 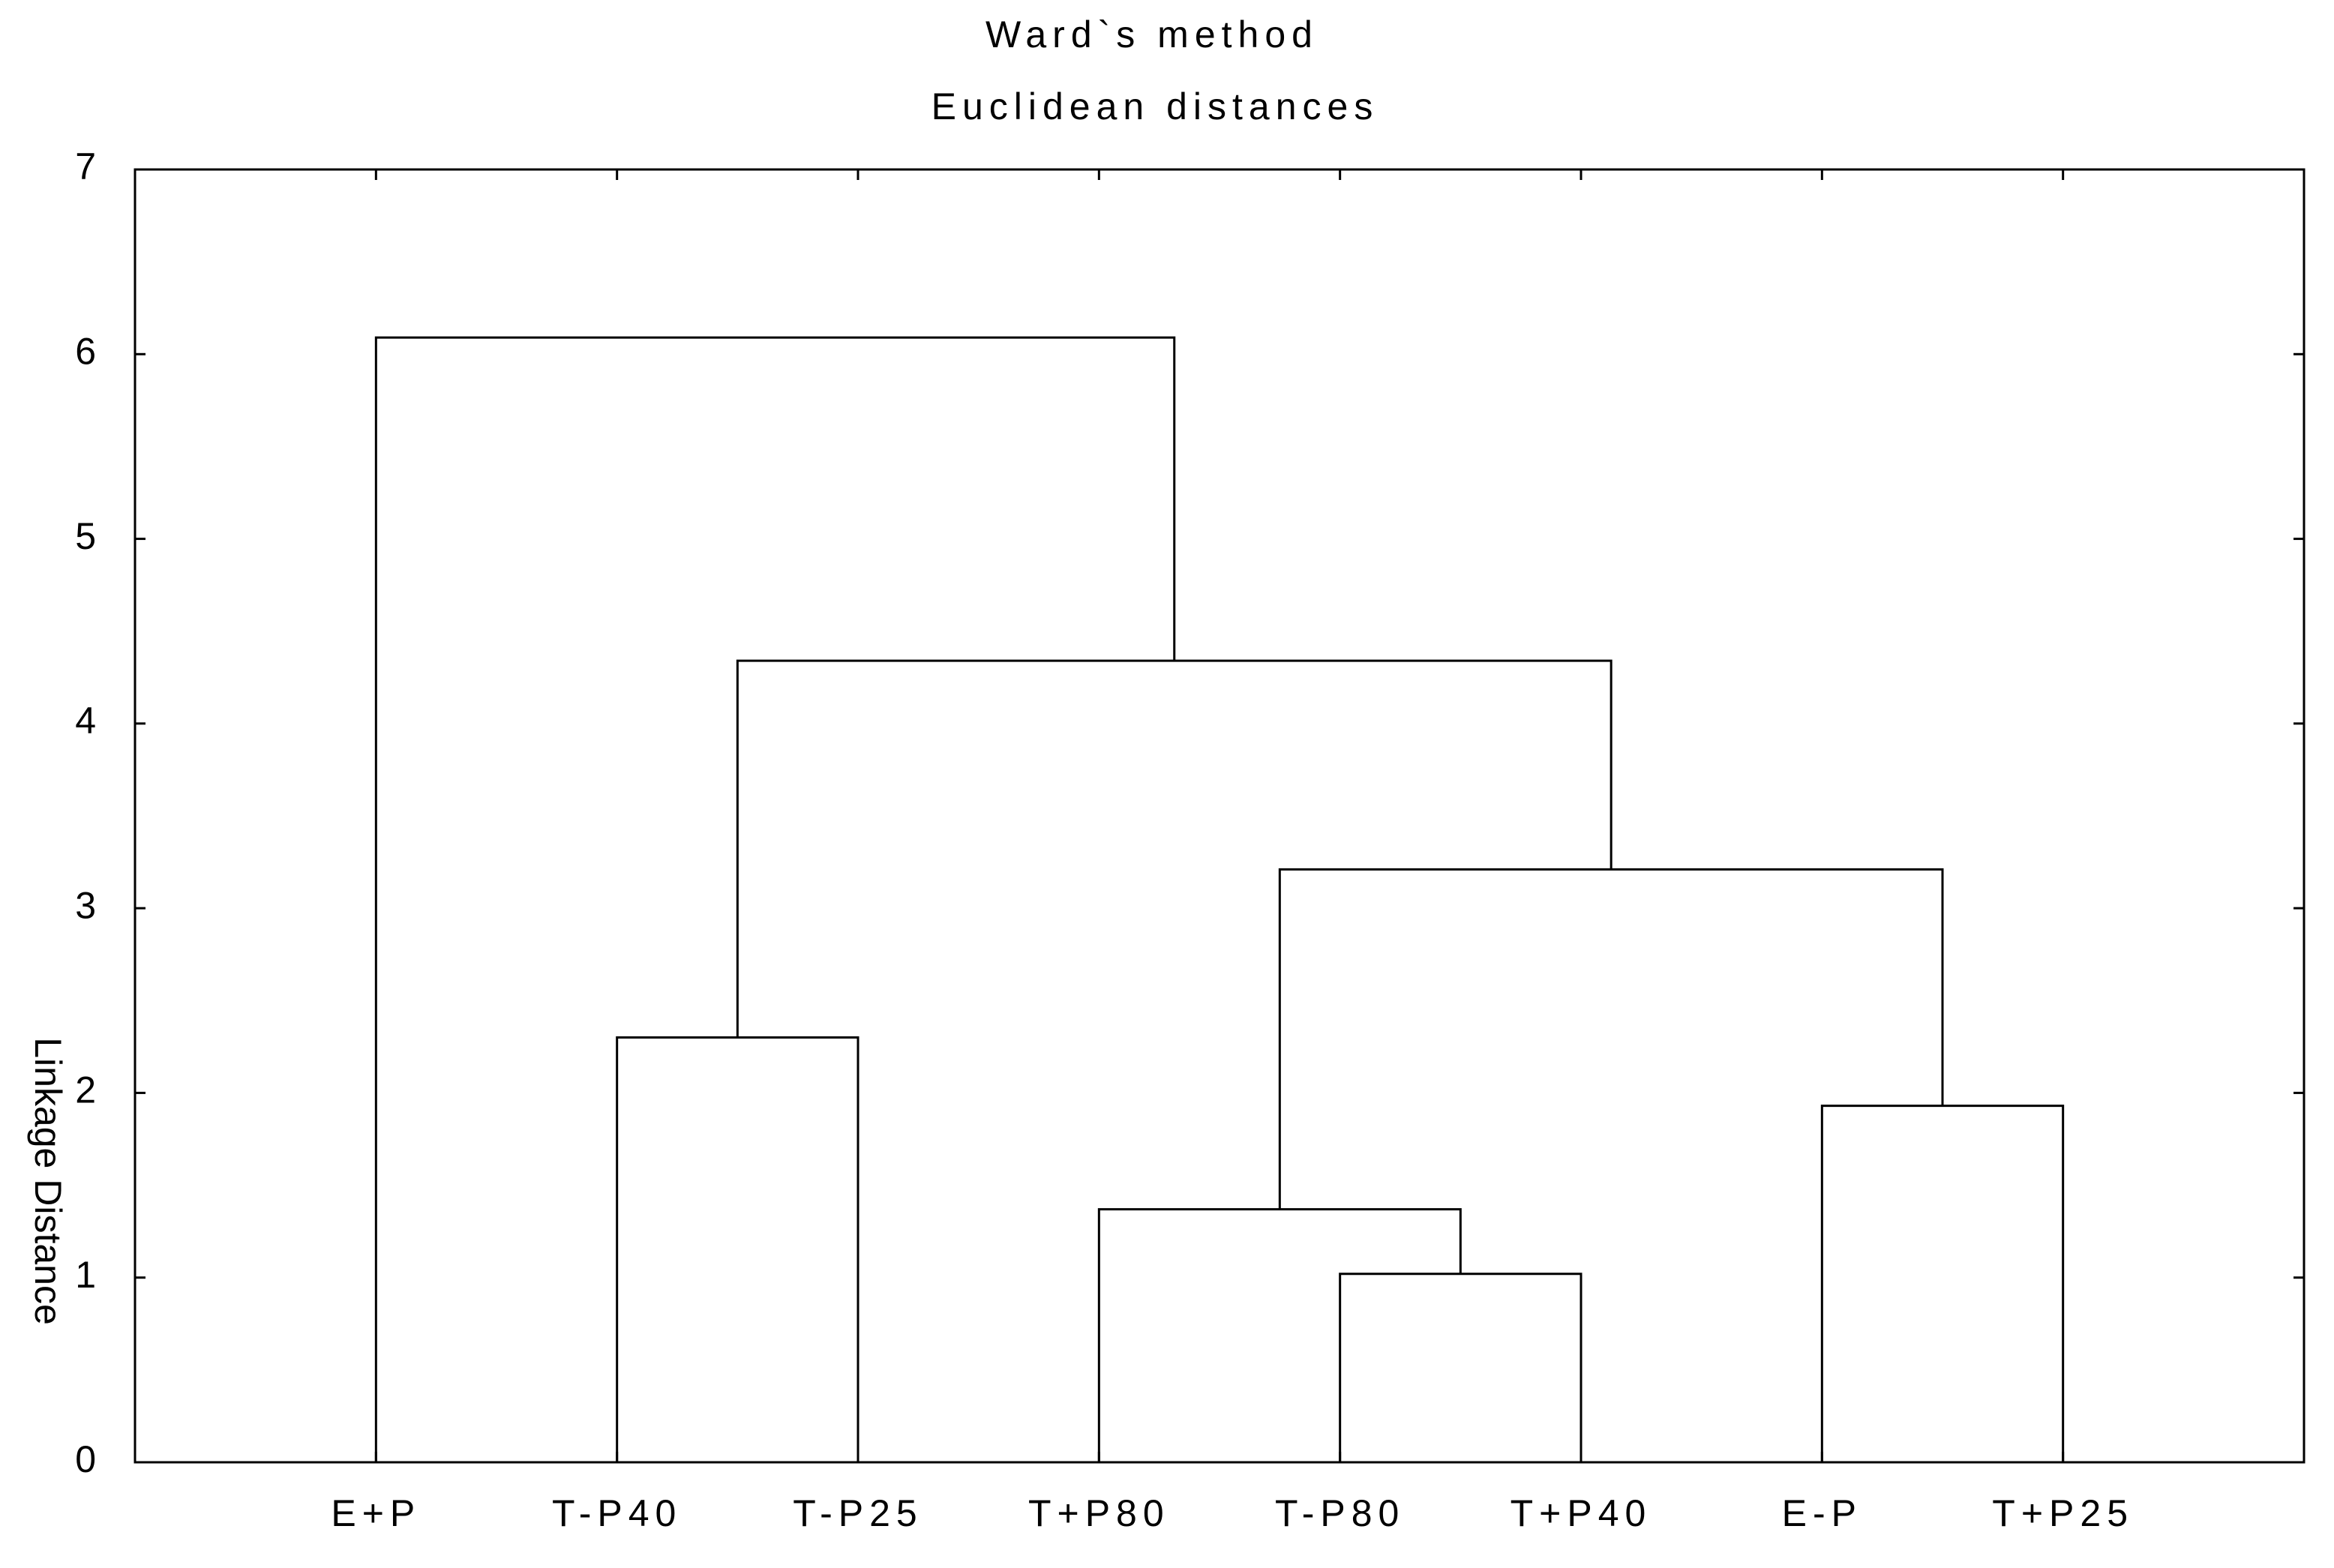 I want to click on x-tick-label: T+P80, so click(x=1099, y=1513).